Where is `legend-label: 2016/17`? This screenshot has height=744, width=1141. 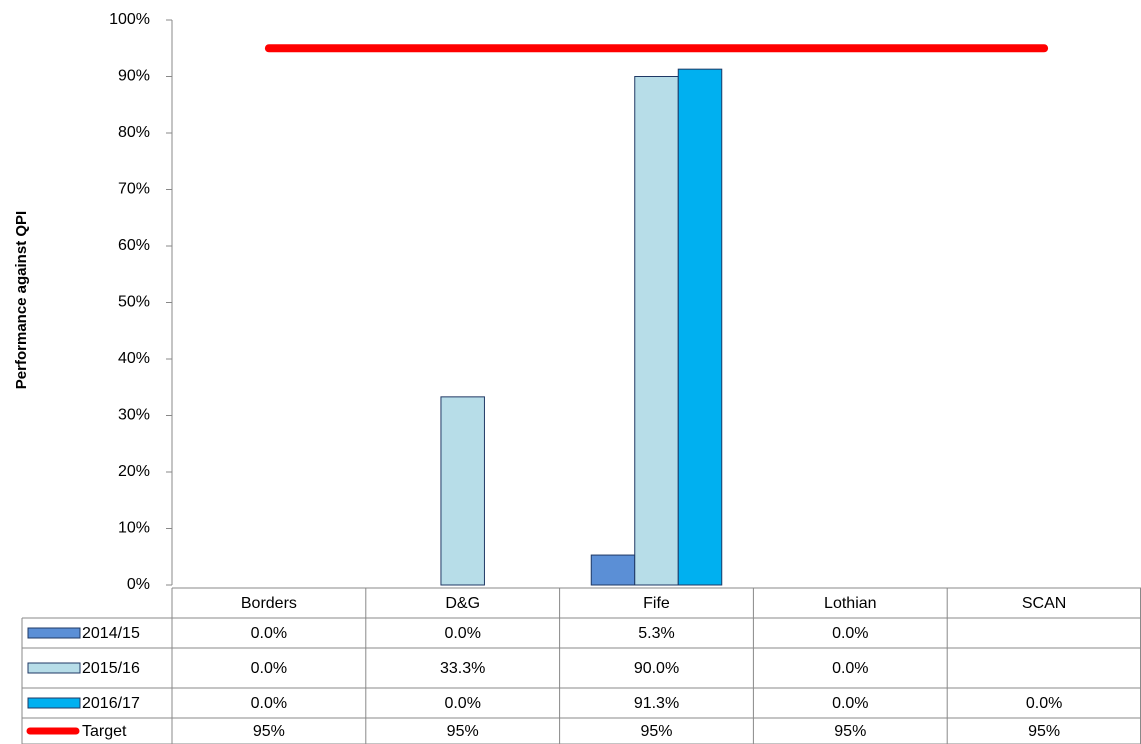
legend-label: 2016/17 is located at coordinates (111, 703).